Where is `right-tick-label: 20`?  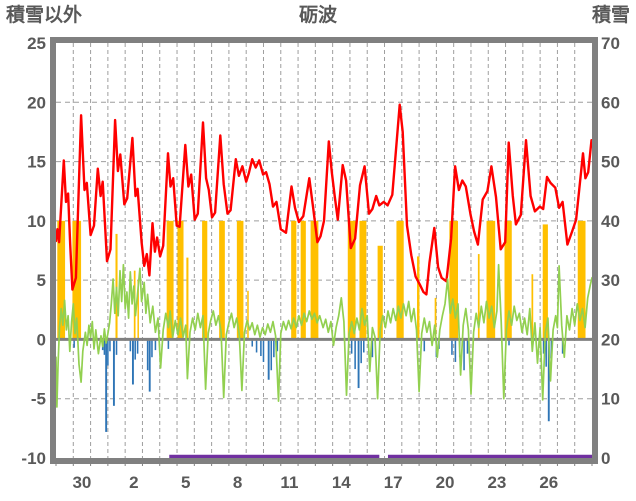
right-tick-label: 20 is located at coordinates (610, 339).